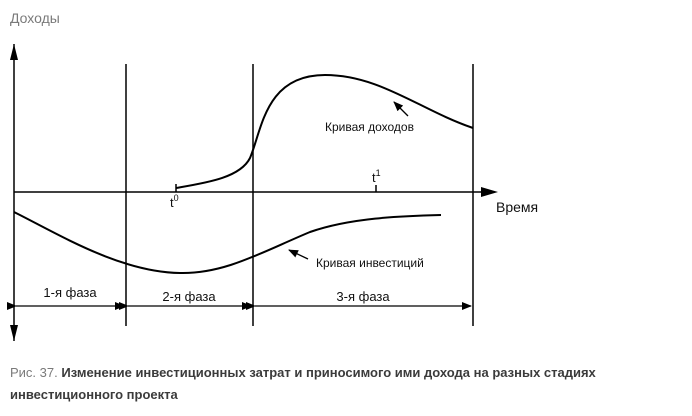 The width and height of the screenshot is (692, 416). I want to click on x-axis-label: Время, so click(517, 207).